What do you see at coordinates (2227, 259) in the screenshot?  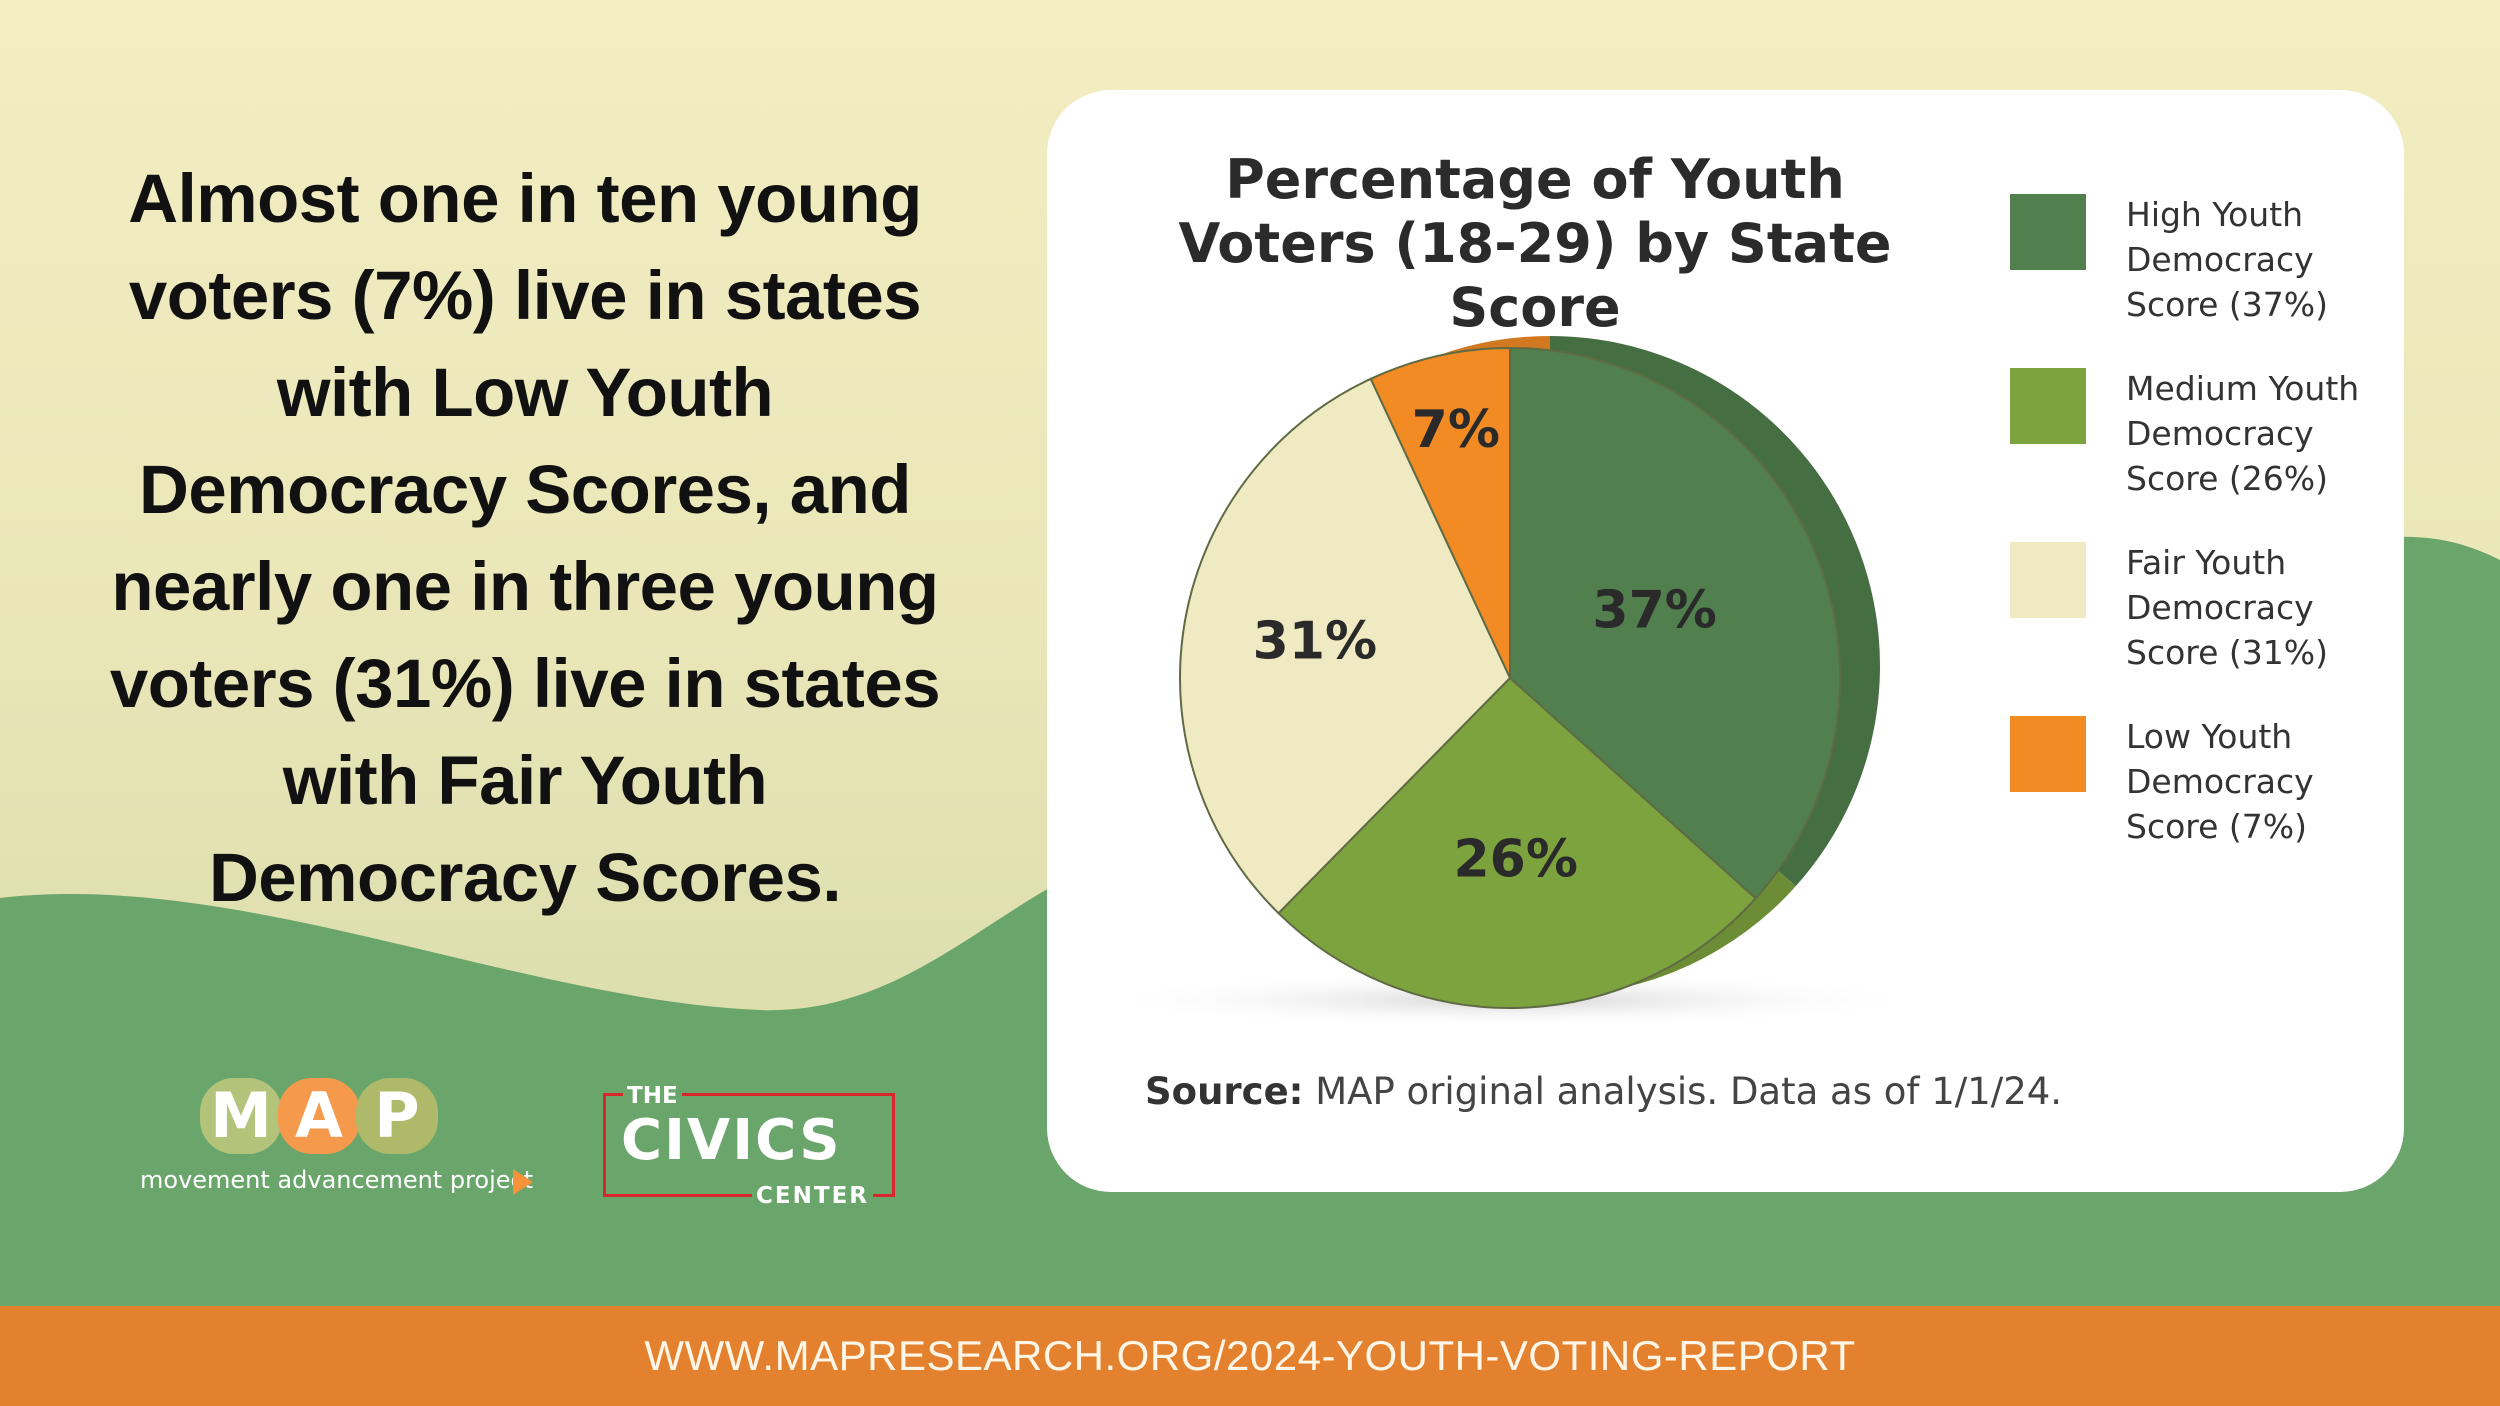 I see `legend-label-high: High Youth Democracy Score (37%)` at bounding box center [2227, 259].